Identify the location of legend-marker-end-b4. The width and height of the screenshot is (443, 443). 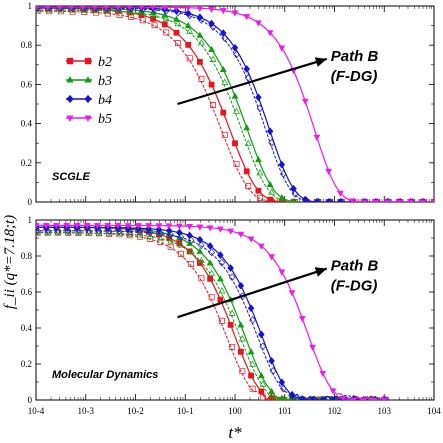
(88, 99).